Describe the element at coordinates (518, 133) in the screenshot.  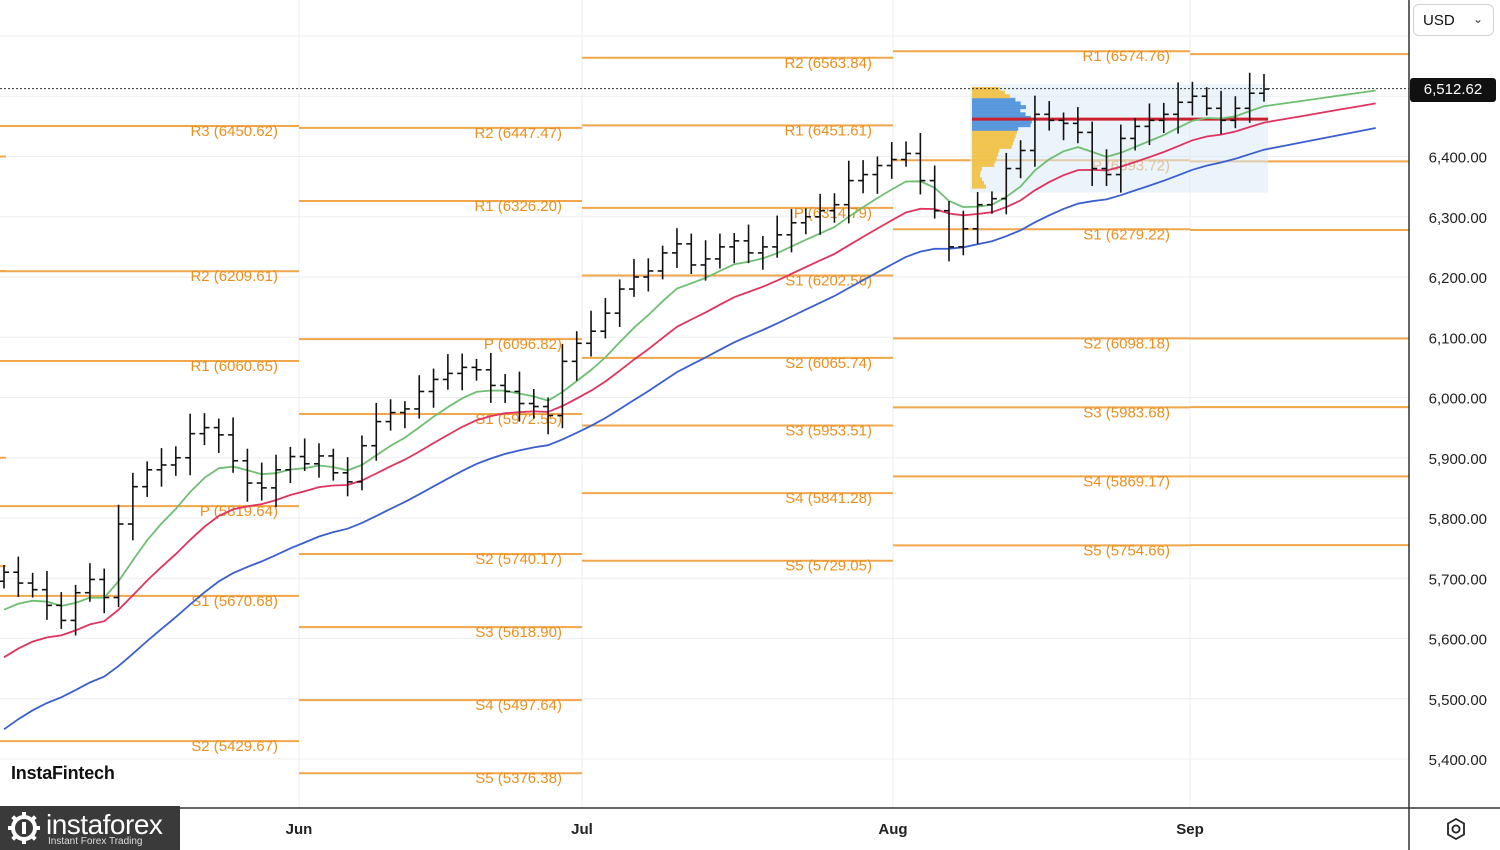
I see `pivot-label: R2 (6447.47)` at that location.